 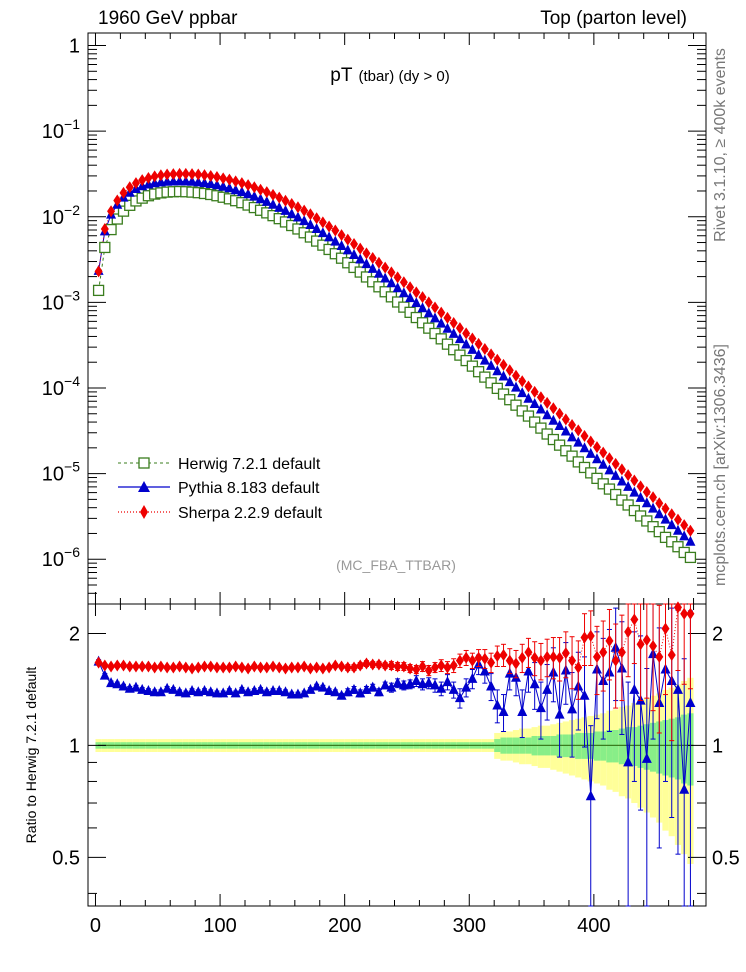 What do you see at coordinates (144, 486) in the screenshot?
I see `legend-pythia-marker` at bounding box center [144, 486].